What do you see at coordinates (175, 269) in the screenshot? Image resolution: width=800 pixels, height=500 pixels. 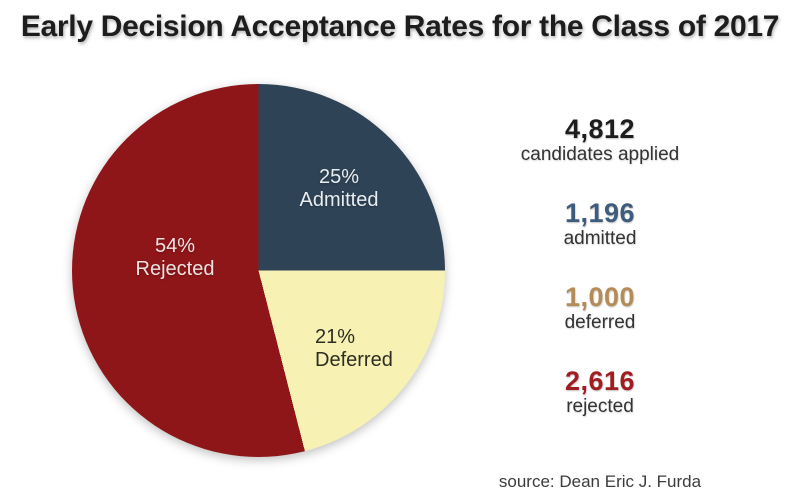 I see `pie-slice-rejected-name: Rejected` at bounding box center [175, 269].